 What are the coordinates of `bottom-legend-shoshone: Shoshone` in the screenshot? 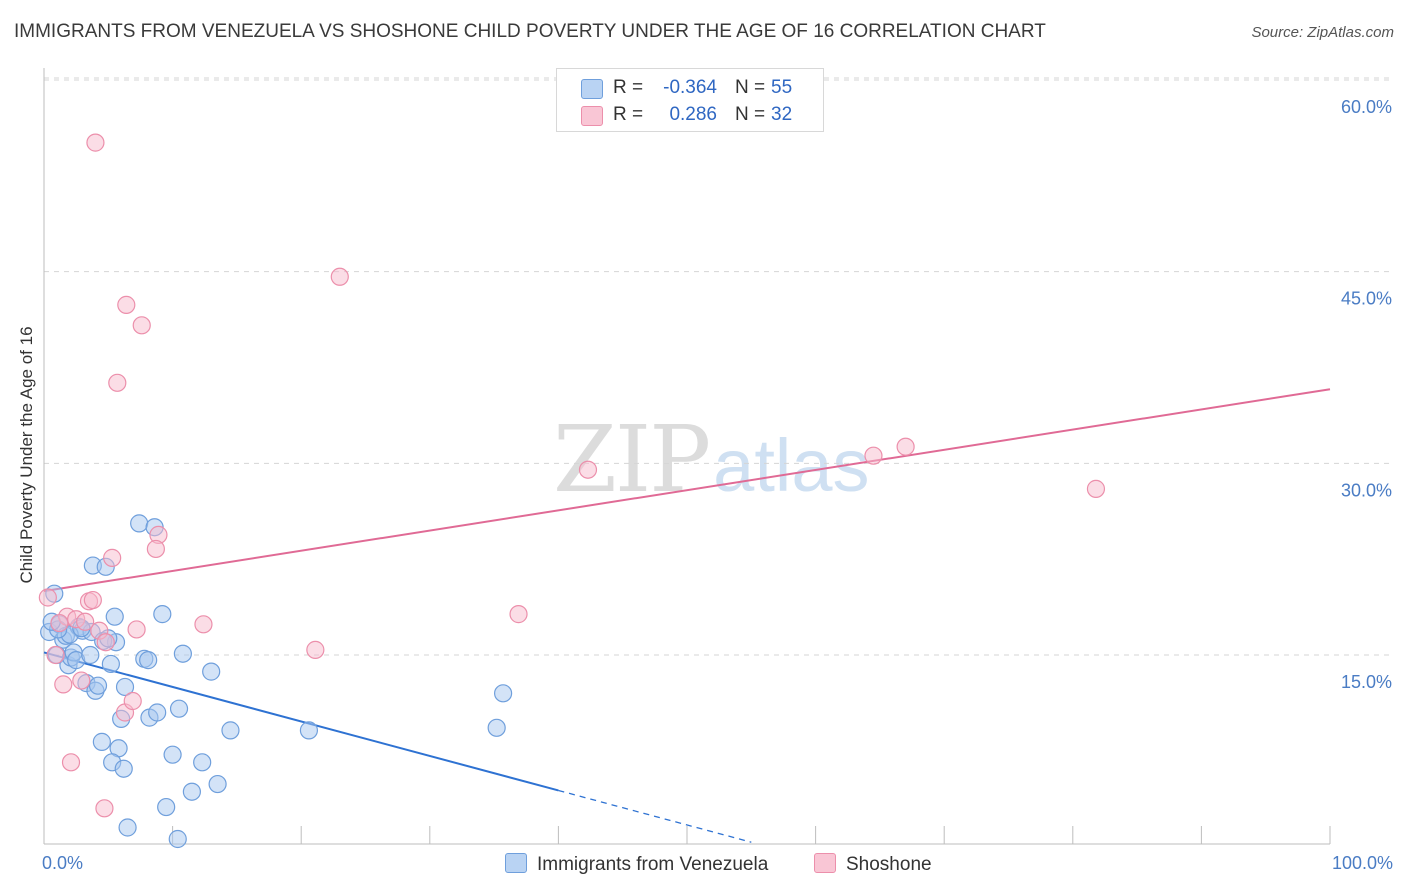 It's located at (873, 864).